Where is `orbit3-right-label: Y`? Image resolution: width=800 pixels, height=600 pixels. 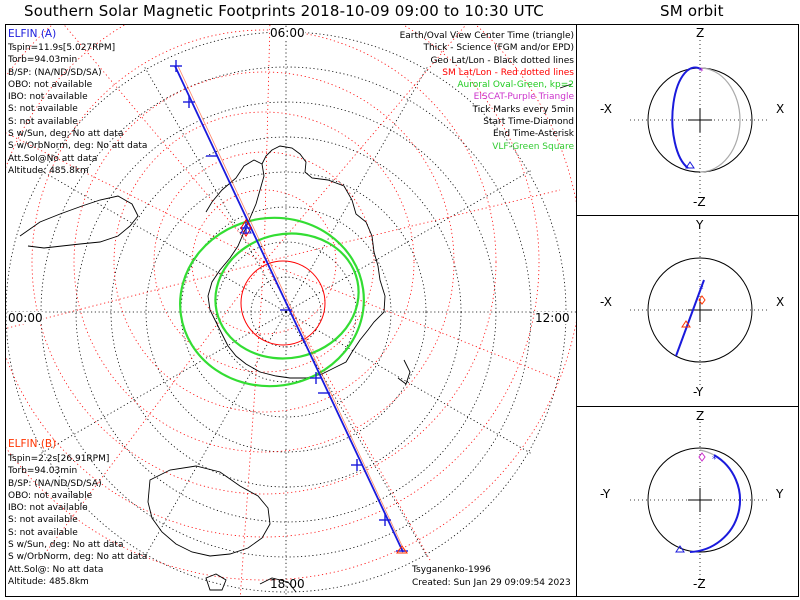
orbit3-right-label: Y is located at coordinates (780, 494).